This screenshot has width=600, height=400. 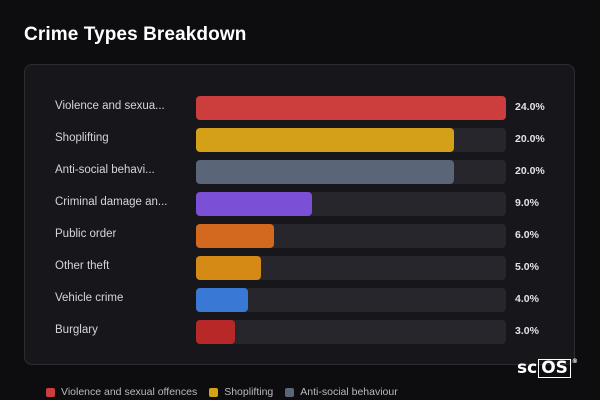 What do you see at coordinates (129, 392) in the screenshot?
I see `legend-label: Violence and sexual offences` at bounding box center [129, 392].